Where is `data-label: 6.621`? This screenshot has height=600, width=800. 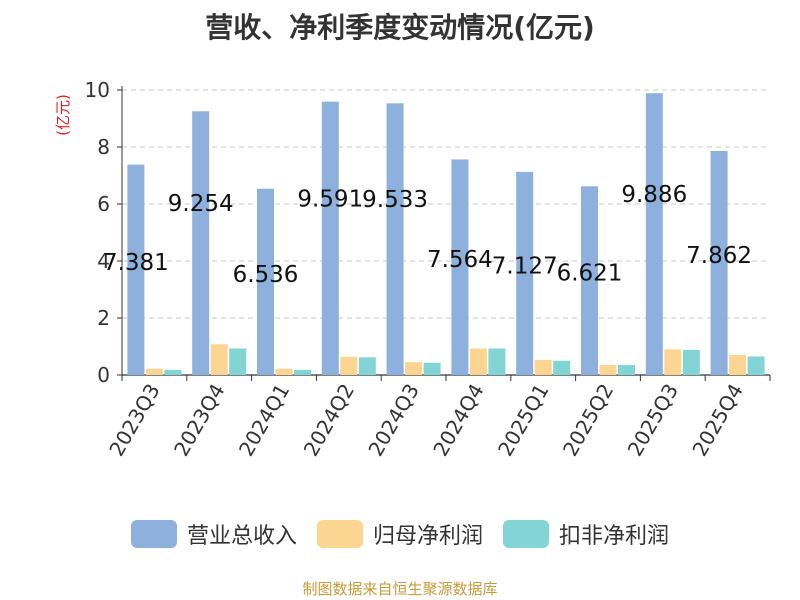
data-label: 6.621 is located at coordinates (590, 274).